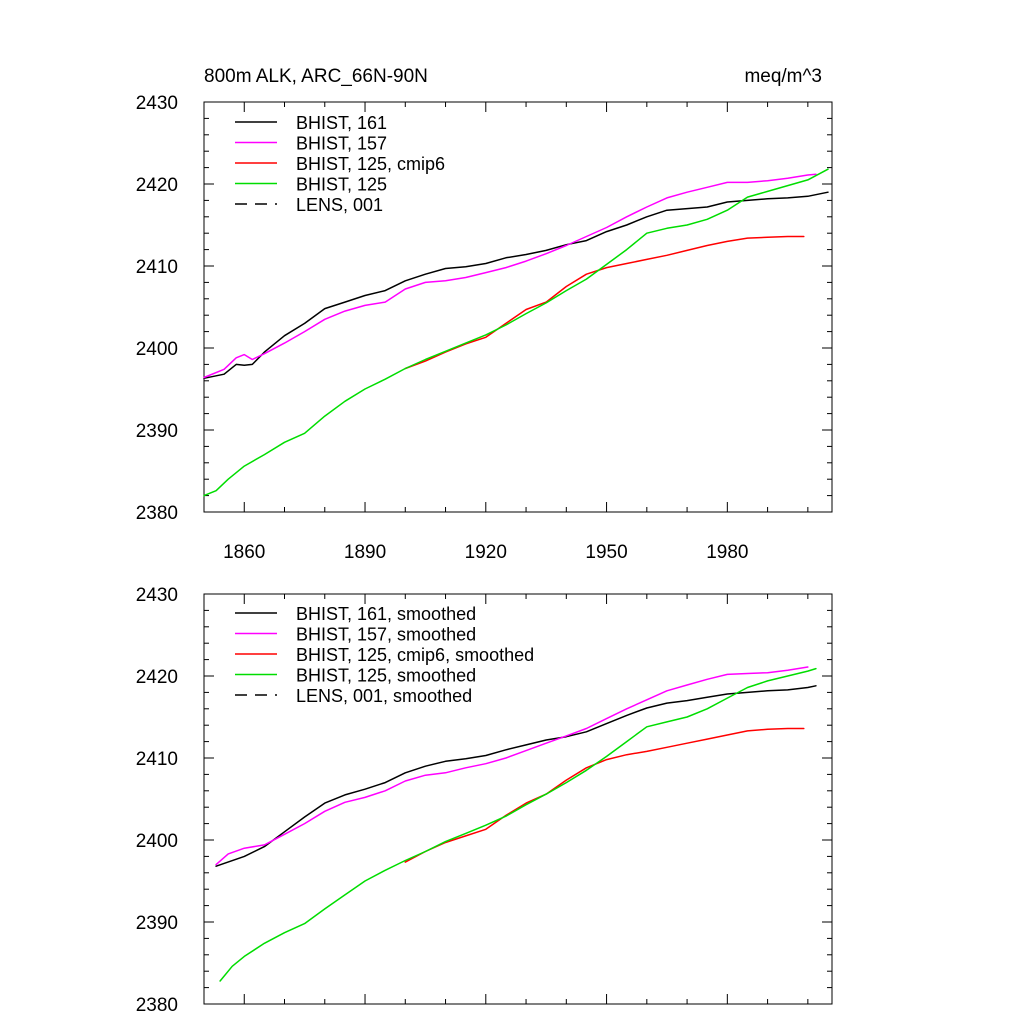  What do you see at coordinates (339, 205) in the screenshot?
I see `legend-label: LENS, 001` at bounding box center [339, 205].